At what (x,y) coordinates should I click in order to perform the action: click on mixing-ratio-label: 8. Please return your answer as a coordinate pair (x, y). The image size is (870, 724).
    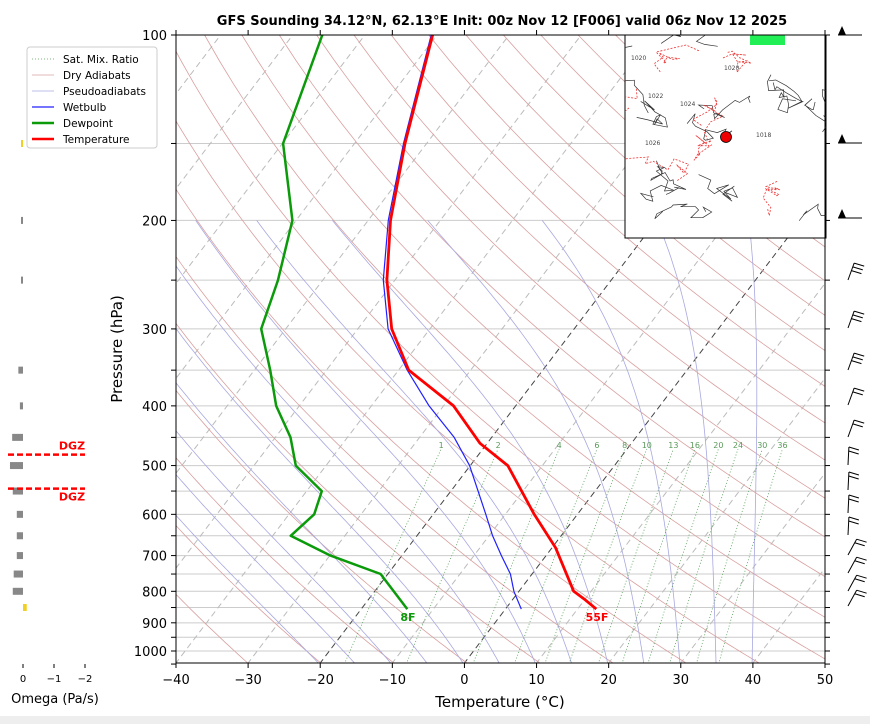
    Looking at the image, I should click on (624, 445).